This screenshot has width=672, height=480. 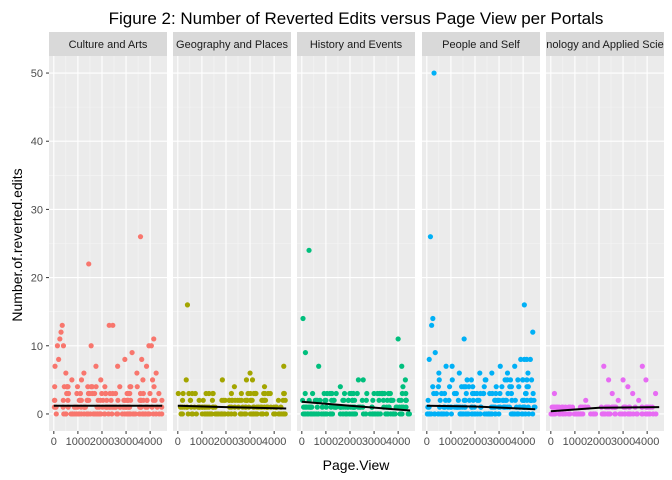 I want to click on y-tick-label: 40, so click(x=37, y=142).